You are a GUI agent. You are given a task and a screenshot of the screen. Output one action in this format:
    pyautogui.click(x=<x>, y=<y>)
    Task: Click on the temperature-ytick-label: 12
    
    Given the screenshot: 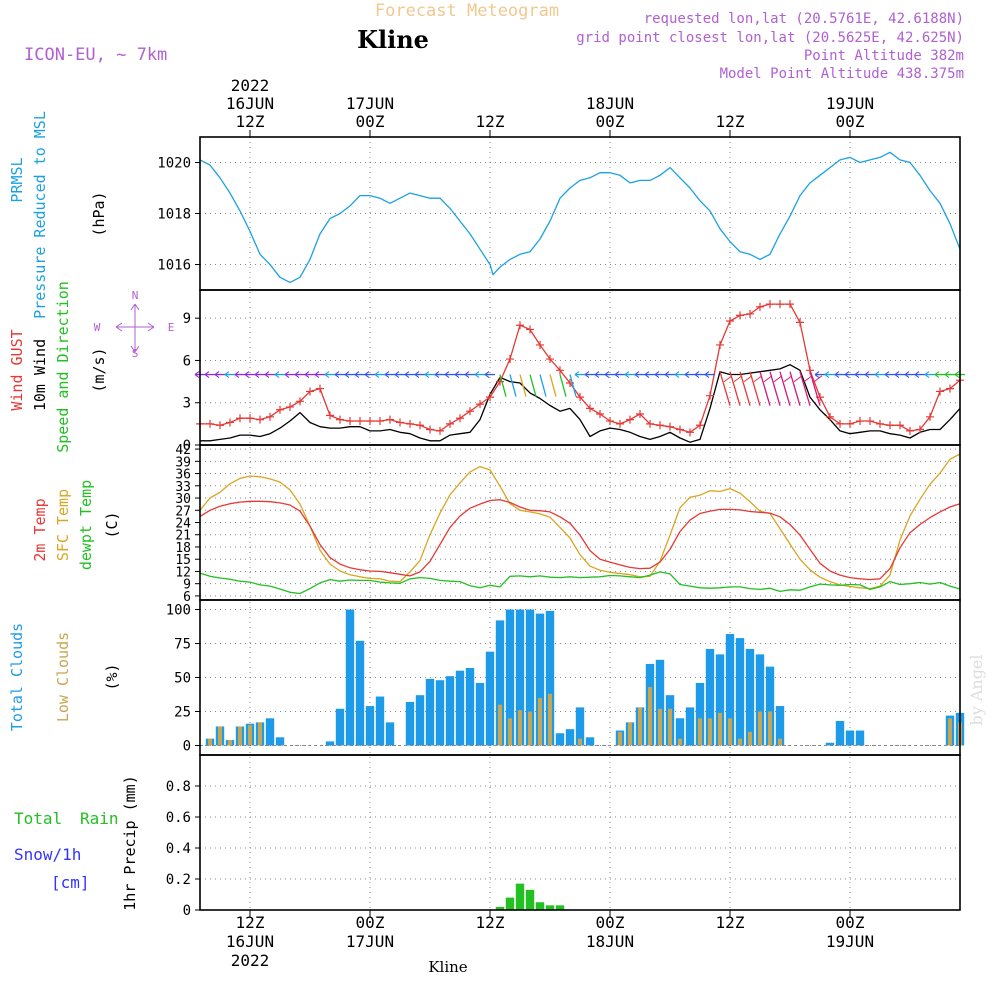 What is the action you would take?
    pyautogui.click(x=183, y=572)
    